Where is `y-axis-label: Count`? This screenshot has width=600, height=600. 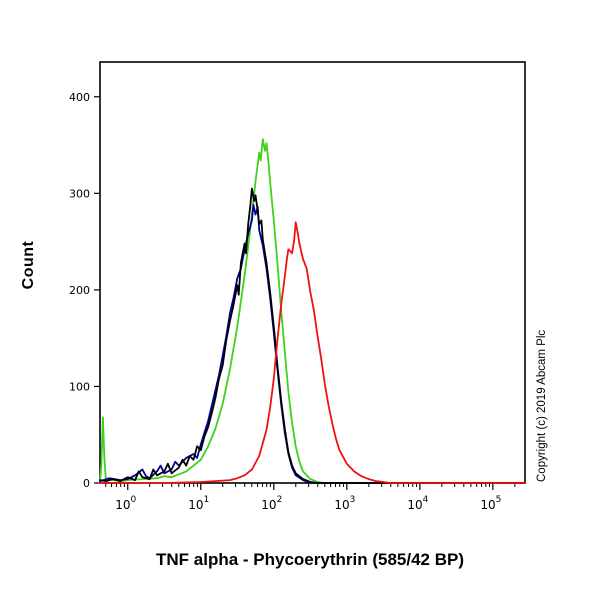 y-axis-label: Count is located at coordinates (28, 265).